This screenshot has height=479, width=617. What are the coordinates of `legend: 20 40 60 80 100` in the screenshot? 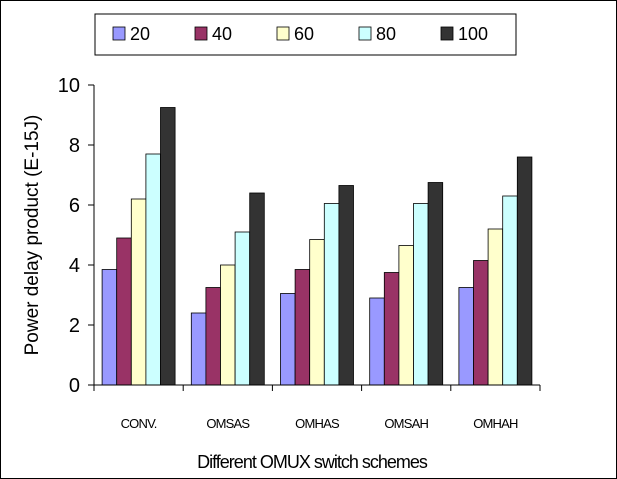 It's located at (305, 34).